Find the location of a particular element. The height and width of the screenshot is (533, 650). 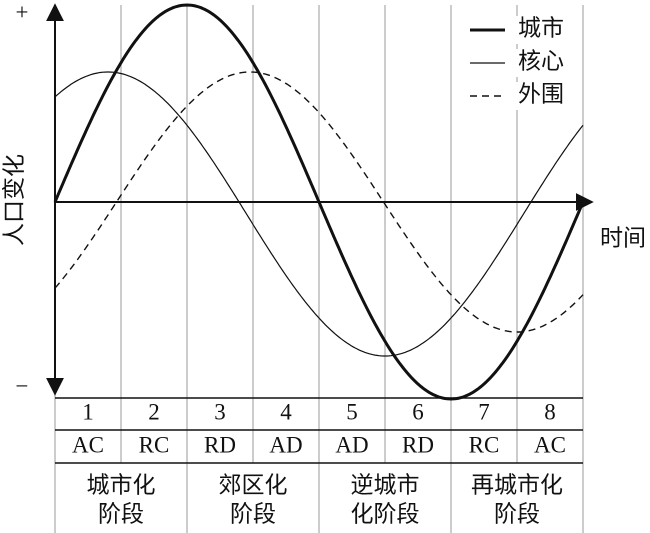

phase-label: 化阶段 is located at coordinates (385, 513).